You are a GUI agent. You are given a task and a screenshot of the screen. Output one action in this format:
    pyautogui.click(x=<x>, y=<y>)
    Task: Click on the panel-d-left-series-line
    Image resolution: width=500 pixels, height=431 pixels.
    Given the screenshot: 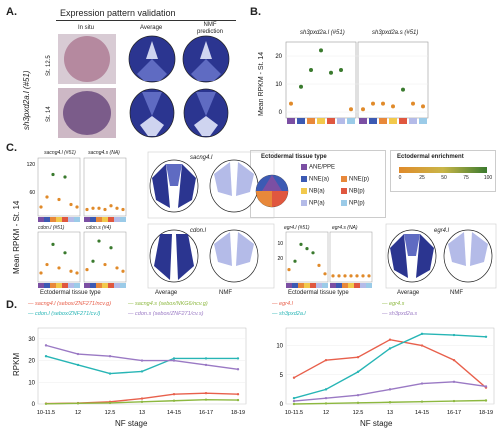 What is the action you would take?
    pyautogui.click(x=142, y=357)
    